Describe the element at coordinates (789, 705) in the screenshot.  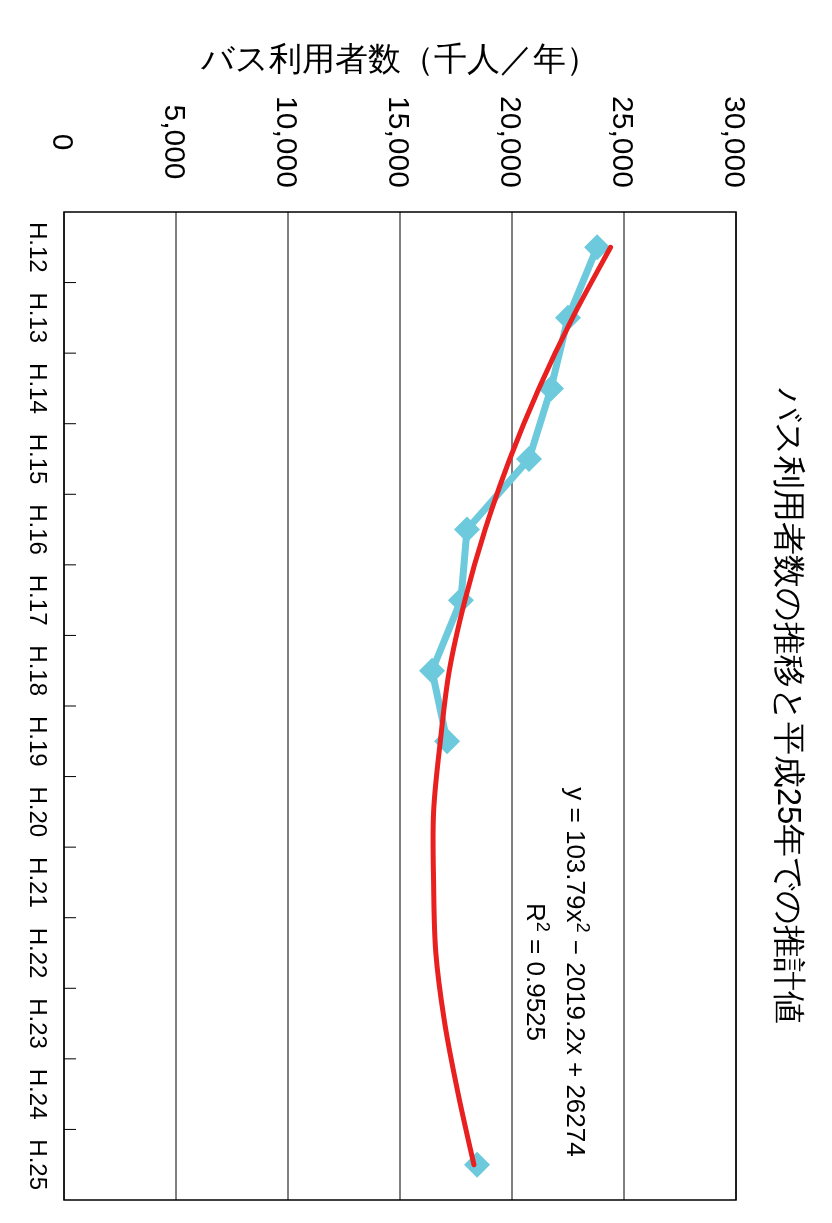
I see `text: バス利用者数の推移と平成25年での推計値` at that location.